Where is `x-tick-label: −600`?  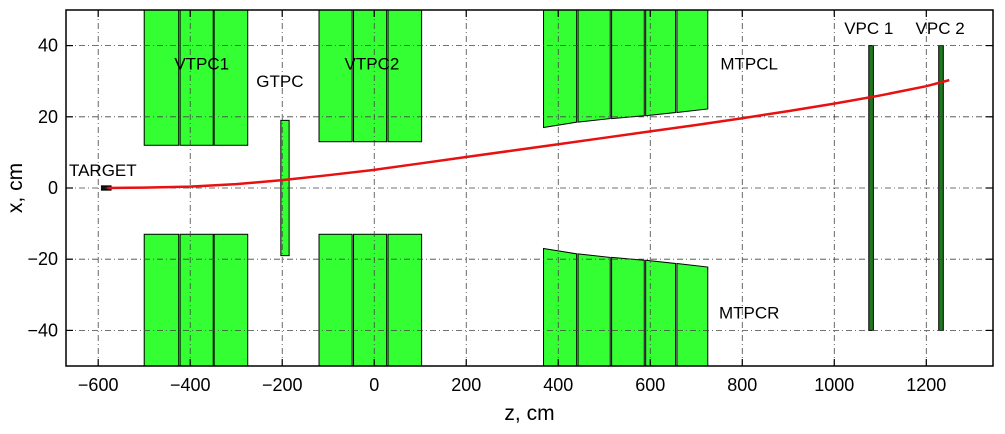 x-tick-label: −600 is located at coordinates (98, 385).